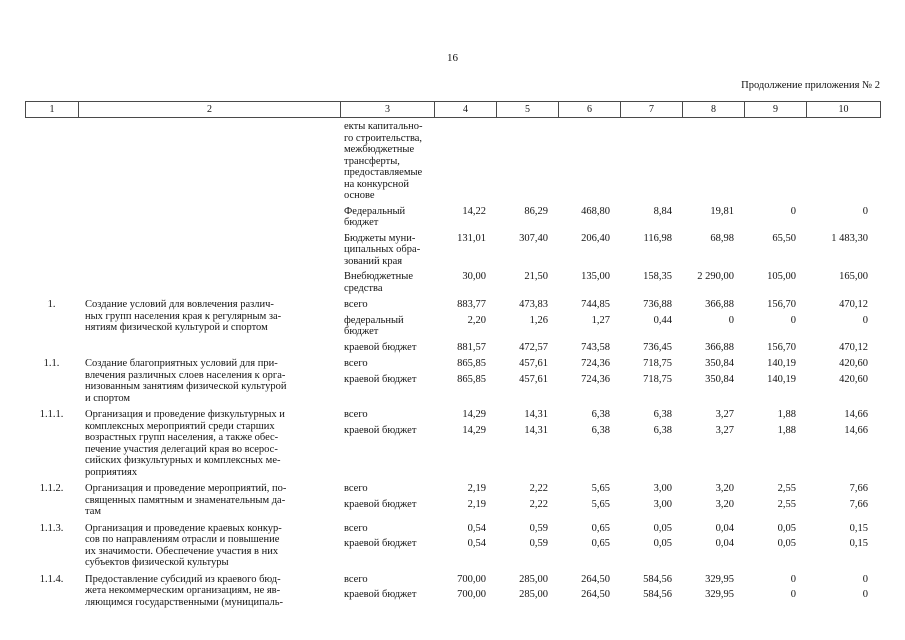 The width and height of the screenshot is (905, 640). Describe the element at coordinates (784, 238) in the screenshot. I see `value-cell: 65,50` at that location.